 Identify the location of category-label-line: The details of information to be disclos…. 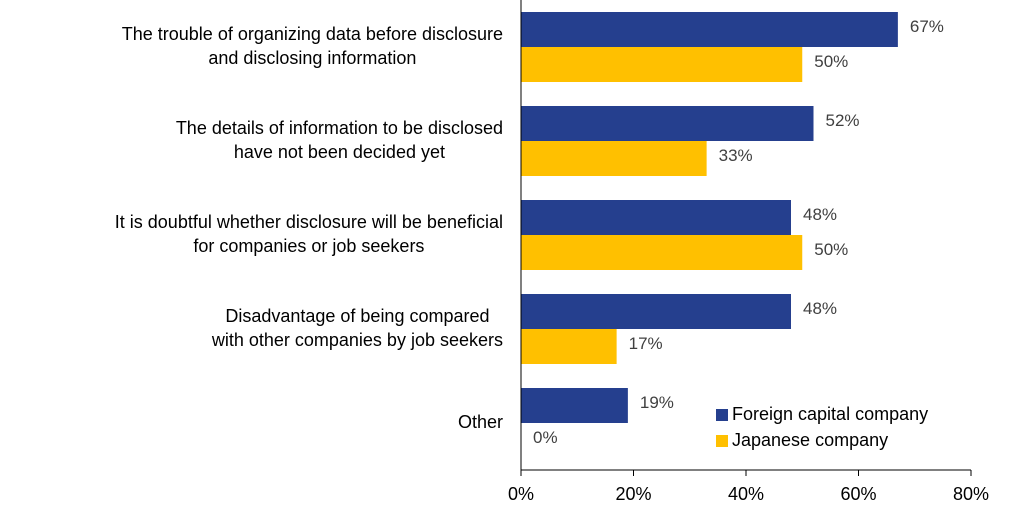
(339, 128).